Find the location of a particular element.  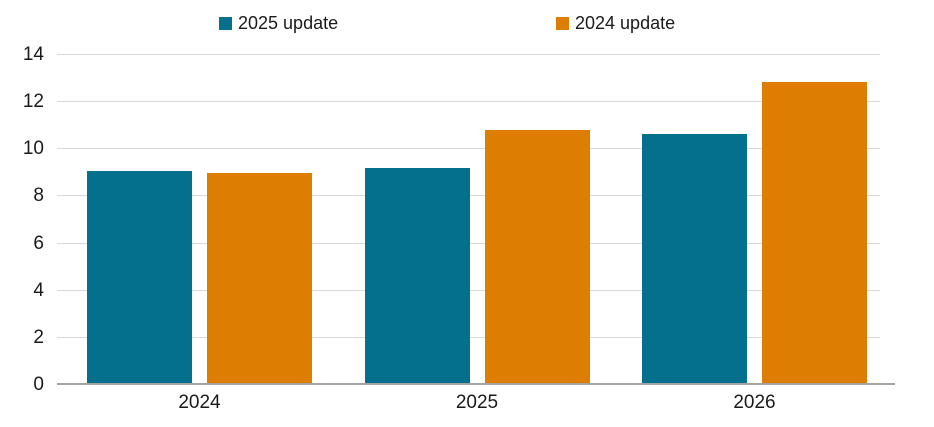

y-axis: 0 2 4 6 8 10 12 14 is located at coordinates (22, 219).